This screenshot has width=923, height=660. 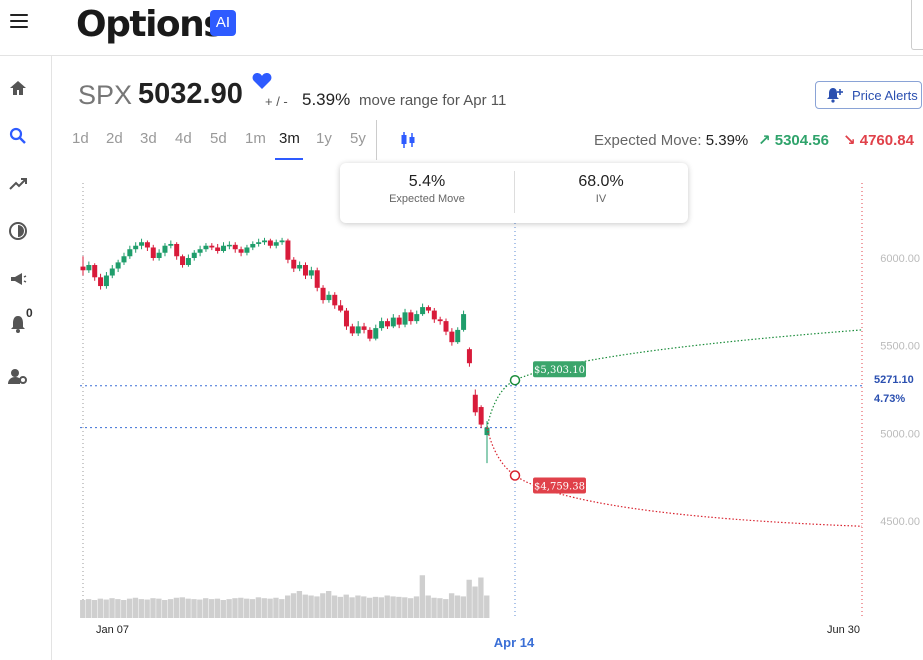 What do you see at coordinates (427, 189) in the screenshot?
I see `card-expected-move: 5.4% Expected Move` at bounding box center [427, 189].